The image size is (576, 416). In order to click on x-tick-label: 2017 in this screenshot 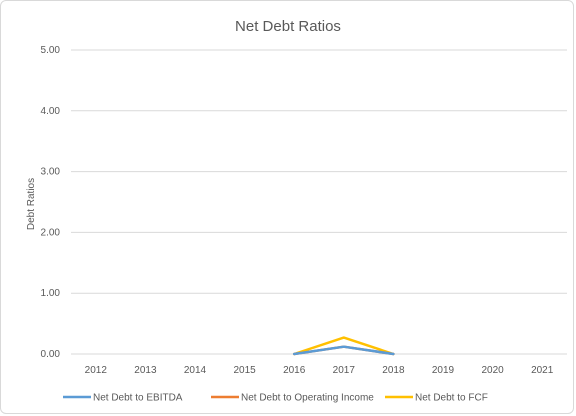, I will do `click(344, 370)`.